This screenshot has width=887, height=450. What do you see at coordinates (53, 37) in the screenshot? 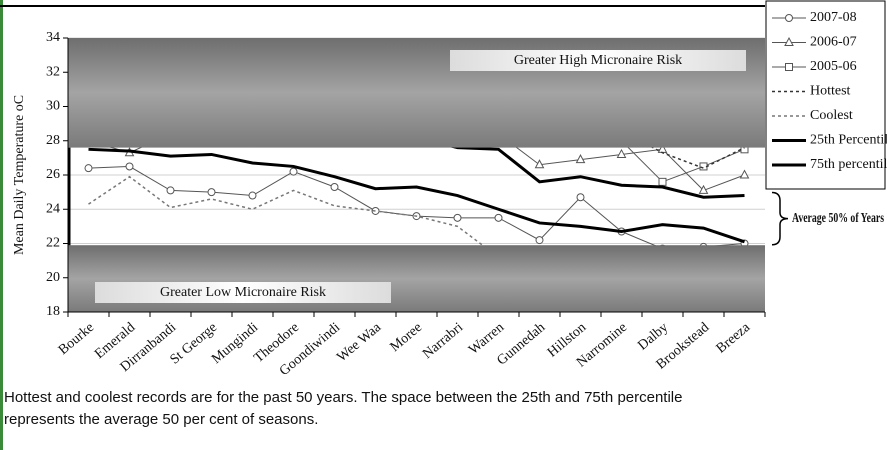
I see `y-tick-label: 34` at bounding box center [53, 37].